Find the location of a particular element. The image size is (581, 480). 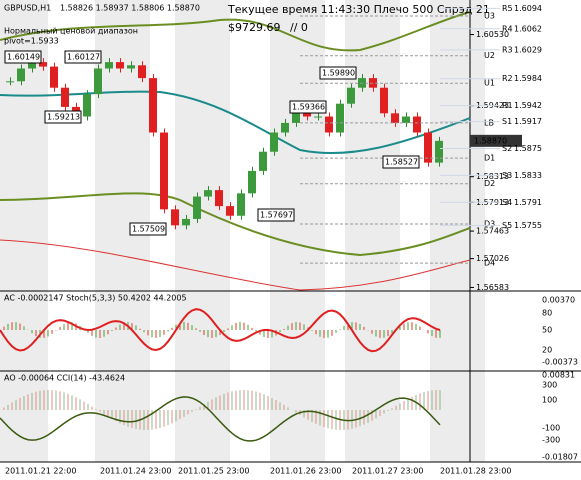

pivot-name: R3 is located at coordinates (507, 49).